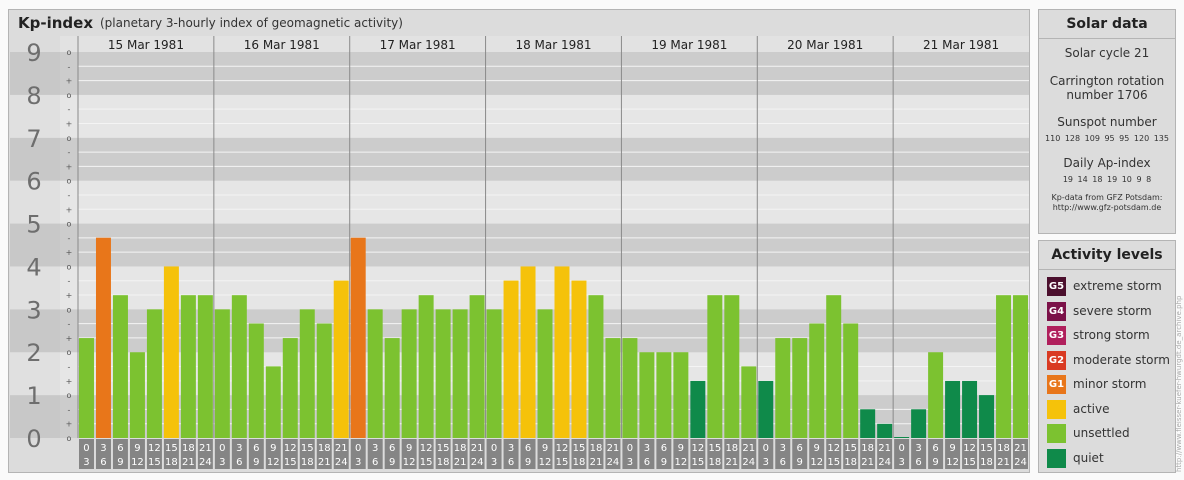 This screenshot has width=1184, height=480. I want to click on y-tick-label: 6, so click(33, 182).